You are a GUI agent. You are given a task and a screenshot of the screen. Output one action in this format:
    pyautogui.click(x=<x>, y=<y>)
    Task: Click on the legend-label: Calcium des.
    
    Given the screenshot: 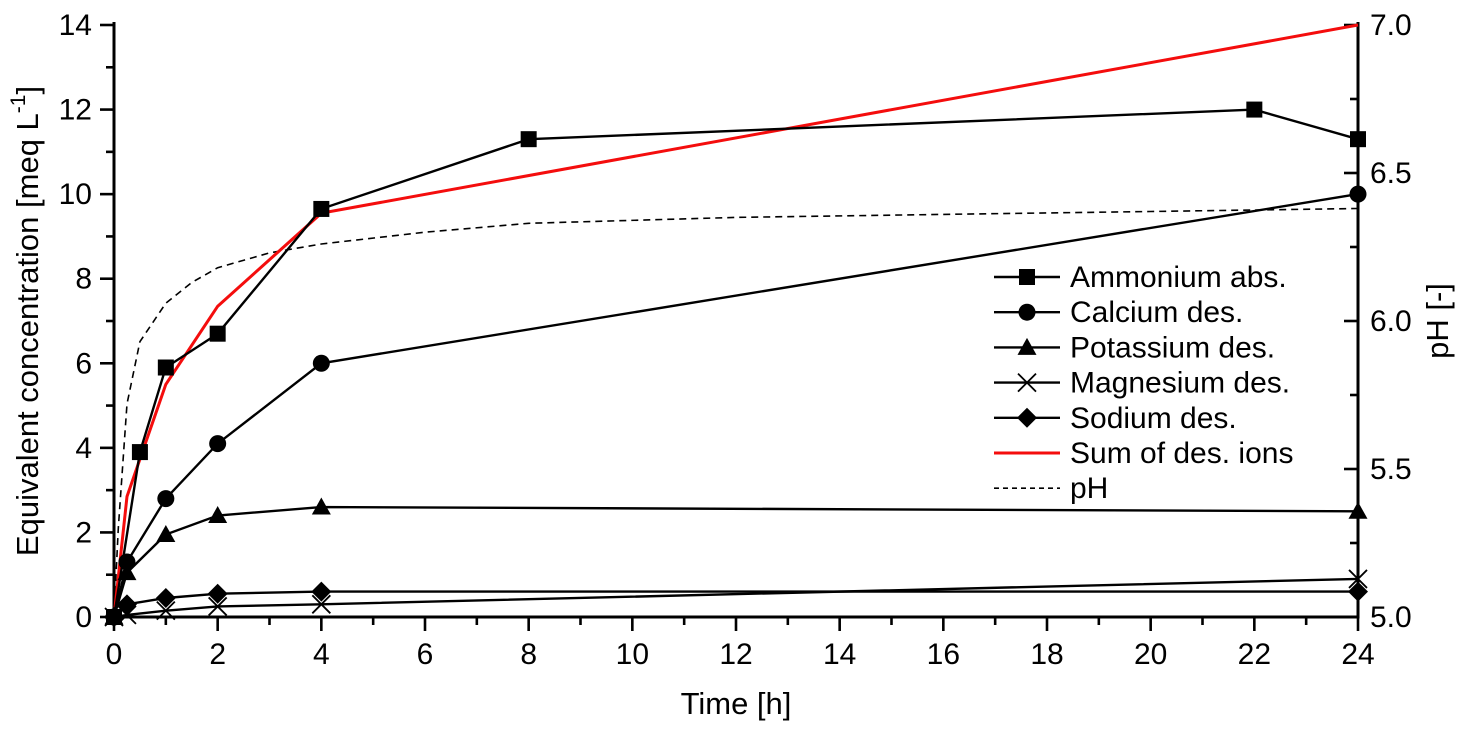 What is the action you would take?
    pyautogui.click(x=1156, y=312)
    